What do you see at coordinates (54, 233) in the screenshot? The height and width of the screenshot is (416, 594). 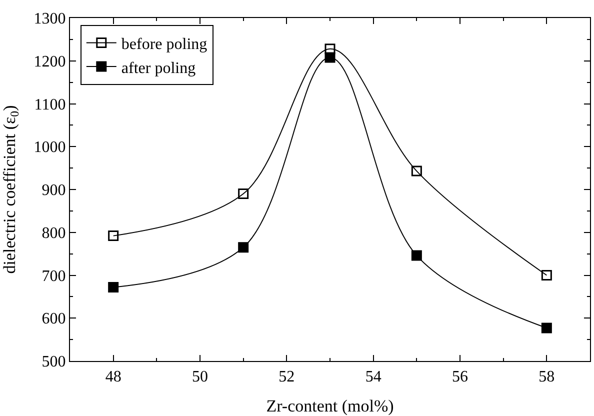 I see `y-tick-label: 800` at bounding box center [54, 233].